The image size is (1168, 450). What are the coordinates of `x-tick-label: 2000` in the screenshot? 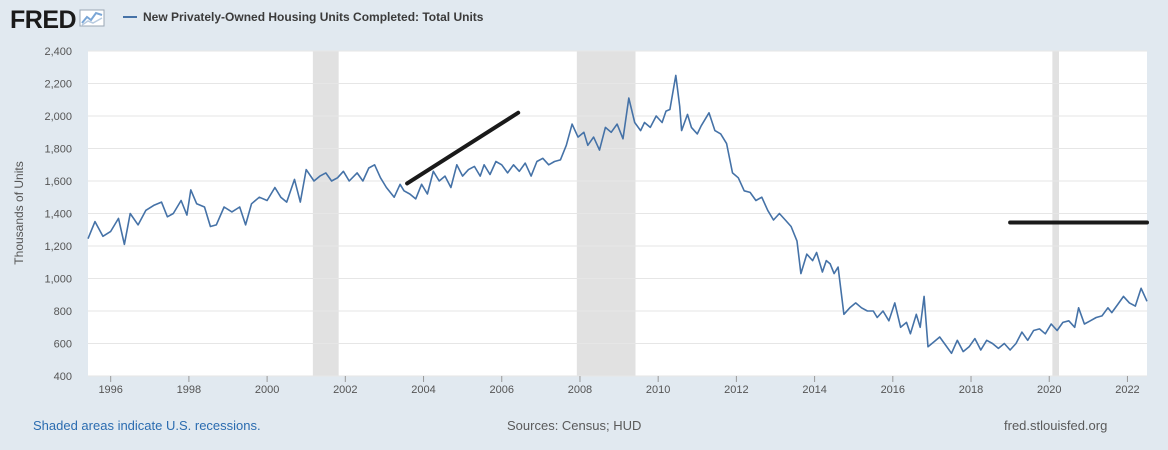 It's located at (267, 390).